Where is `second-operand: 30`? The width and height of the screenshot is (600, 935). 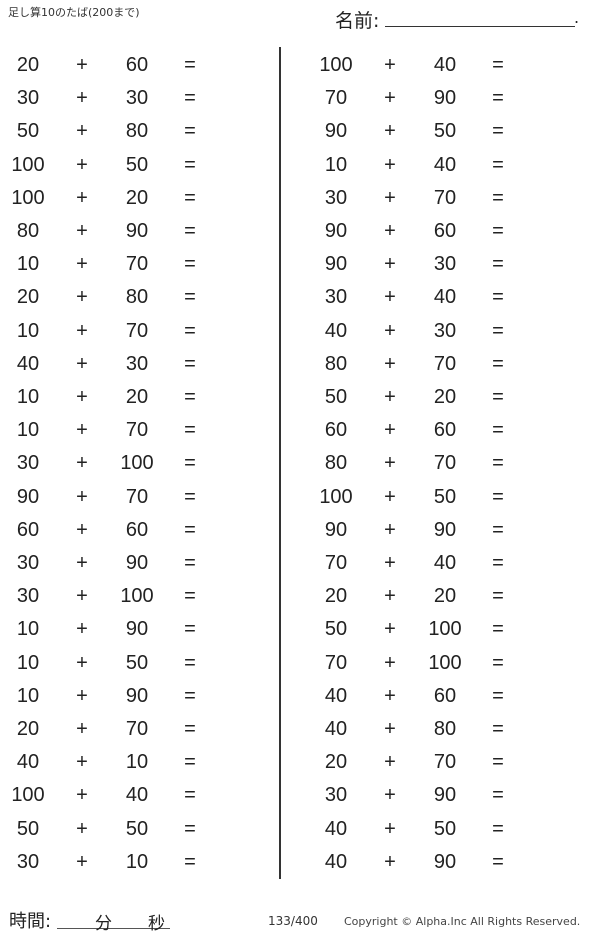 second-operand: 30 is located at coordinates (445, 264).